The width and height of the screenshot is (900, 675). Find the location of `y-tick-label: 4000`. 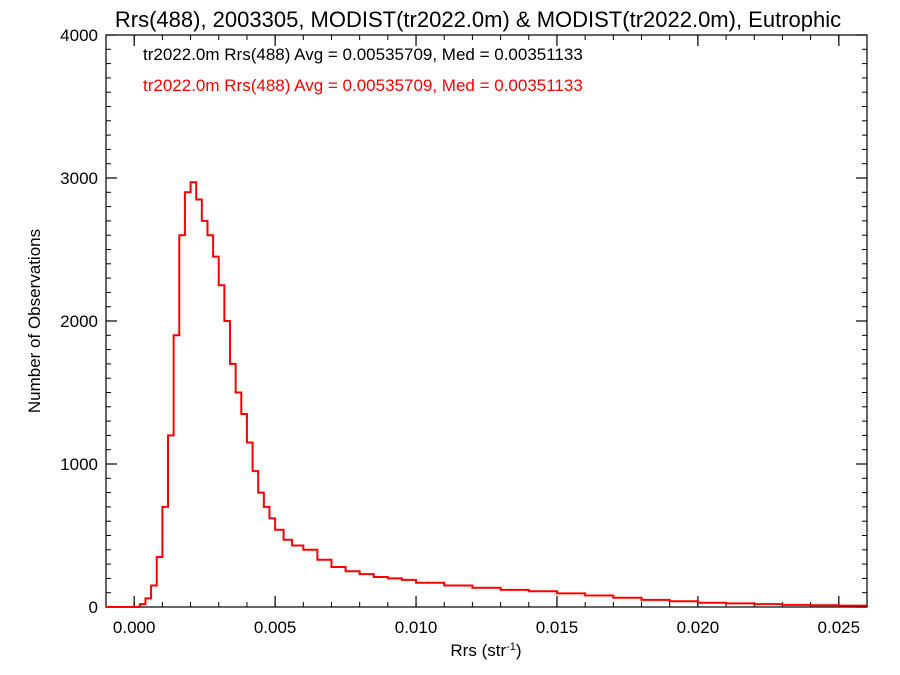

y-tick-label: 4000 is located at coordinates (79, 35).